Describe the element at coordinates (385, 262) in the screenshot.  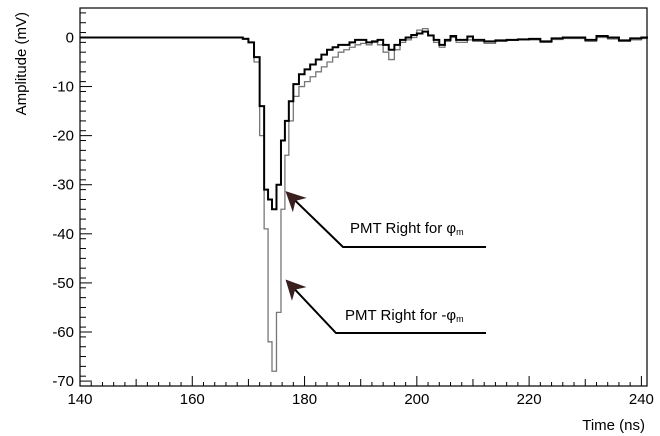
I see `annotations: PMT Right for φm PMT Right for -φm` at that location.